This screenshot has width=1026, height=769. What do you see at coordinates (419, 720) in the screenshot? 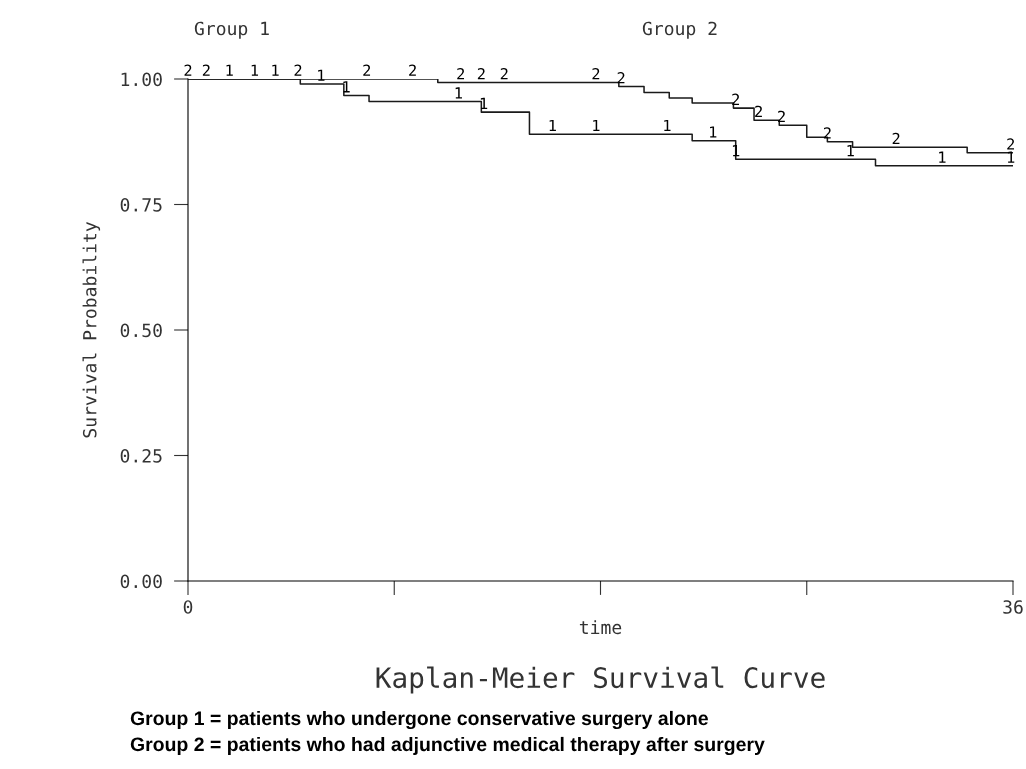
I see `text: Group 1 = patients who undergone conservative surgery alone` at bounding box center [419, 720].